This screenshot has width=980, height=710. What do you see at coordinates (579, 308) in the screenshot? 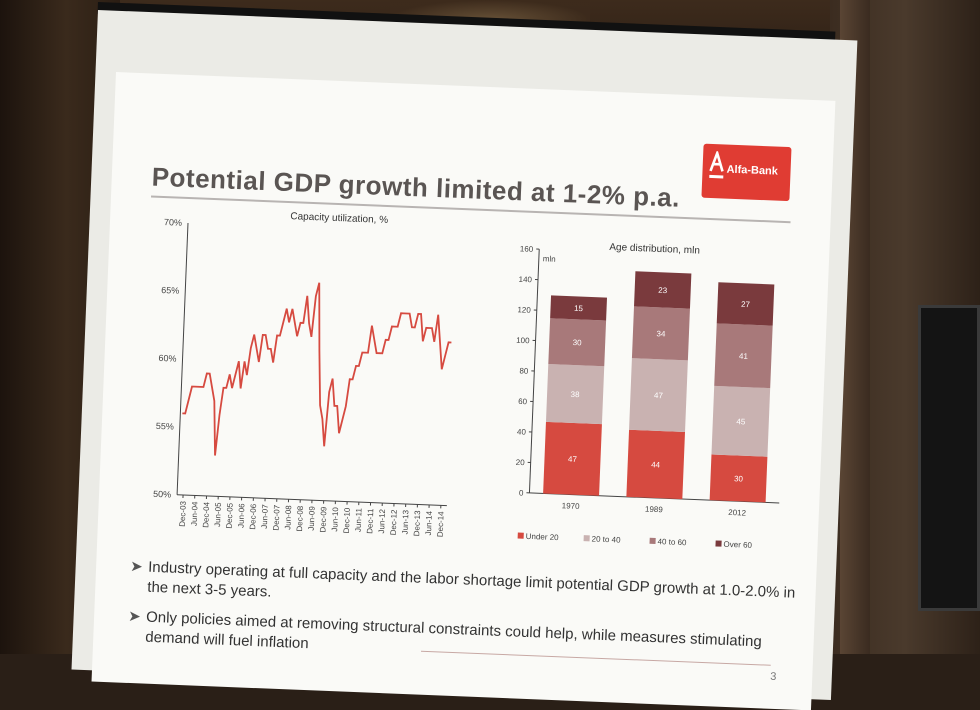
I see `data-label: 15` at bounding box center [579, 308].